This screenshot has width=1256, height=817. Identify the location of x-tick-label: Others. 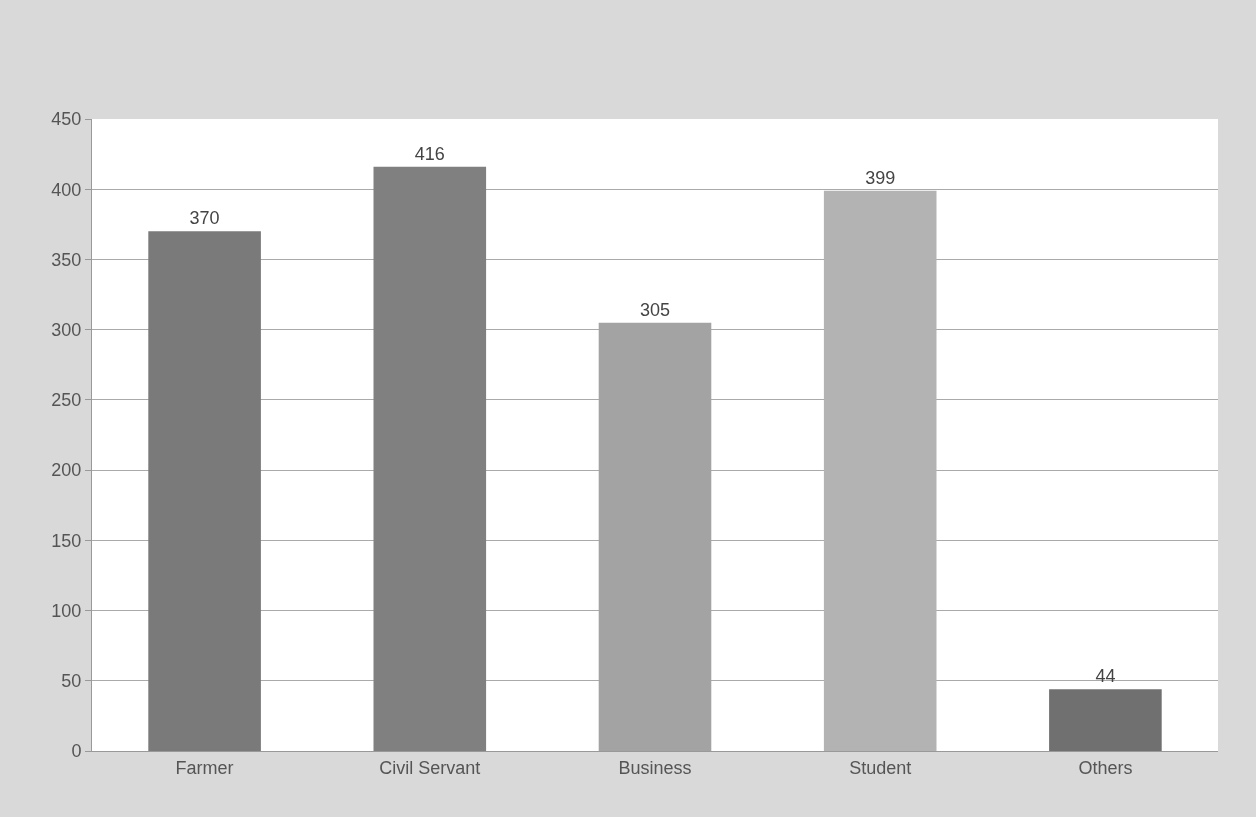
(1105, 767).